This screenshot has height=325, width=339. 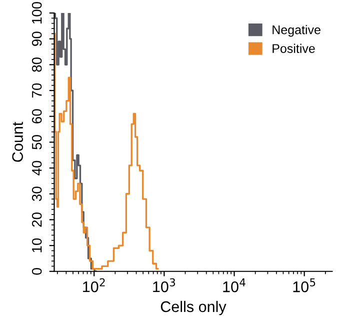 I want to click on y-tick-label: 100, so click(x=37, y=13).